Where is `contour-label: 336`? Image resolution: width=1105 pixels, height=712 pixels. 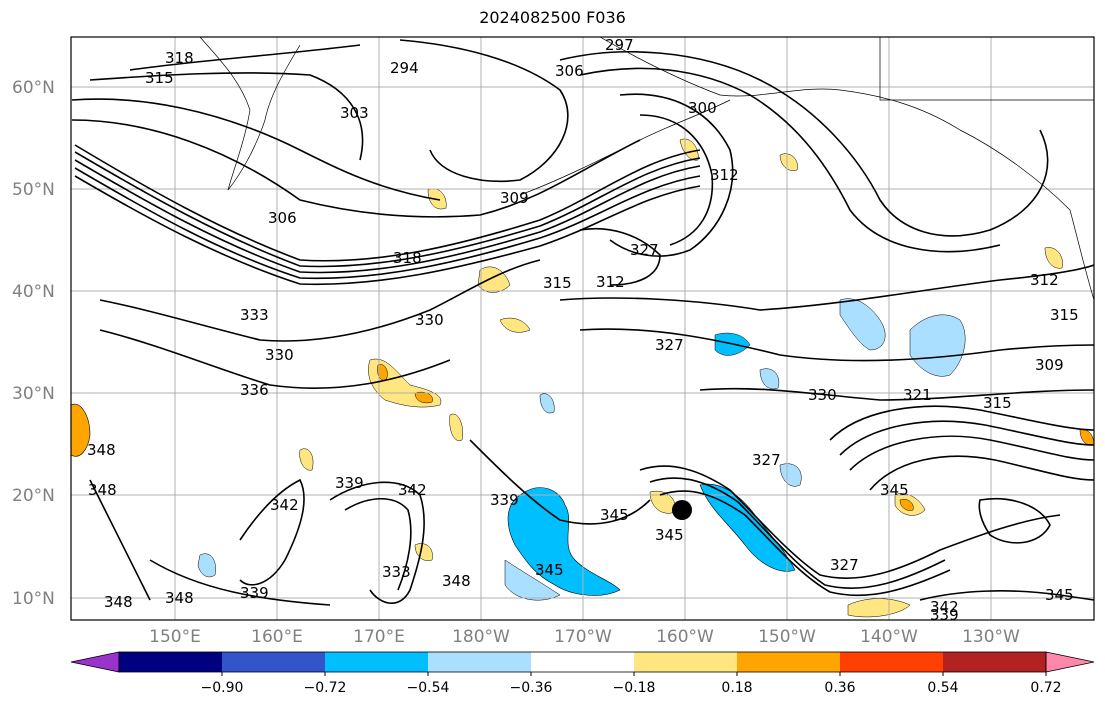 contour-label: 336 is located at coordinates (254, 390).